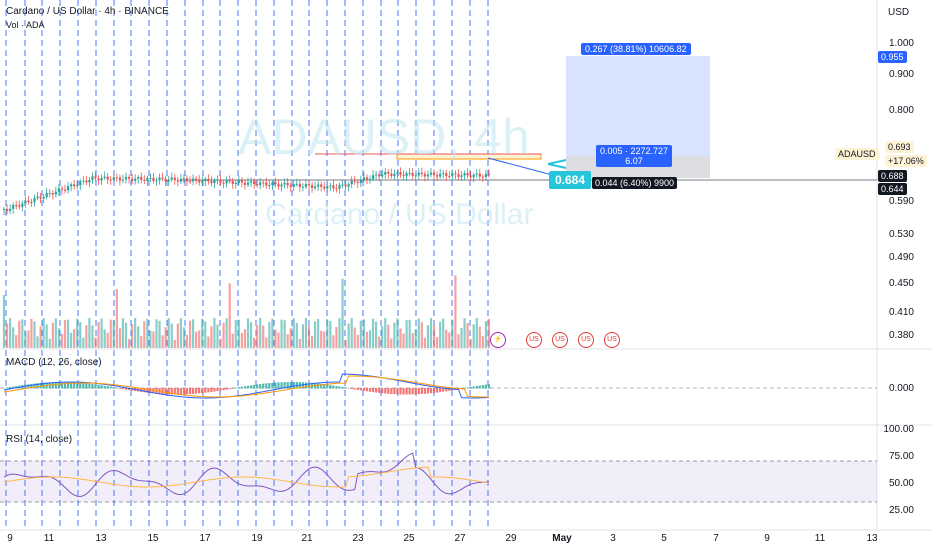  Describe the element at coordinates (901, 110) in the screenshot. I see `price-tick: 0.800` at that location.